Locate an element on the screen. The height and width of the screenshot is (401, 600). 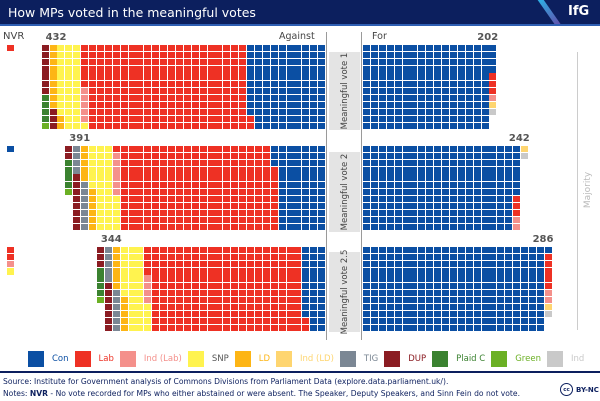
legend-swatch is located at coordinates (499, 359).